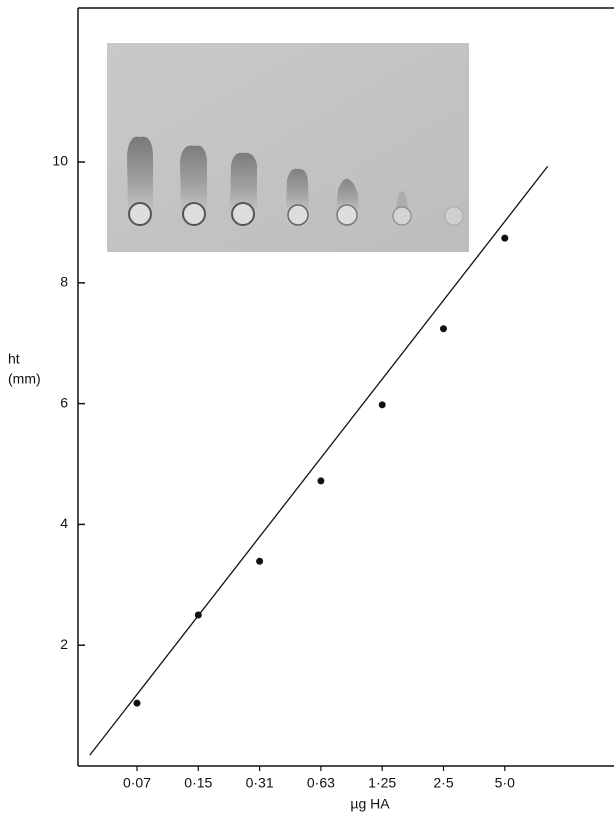 Image resolution: width=614 pixels, height=823 pixels. What do you see at coordinates (64, 402) in the screenshot?
I see `y-tick-label: 6` at bounding box center [64, 402].